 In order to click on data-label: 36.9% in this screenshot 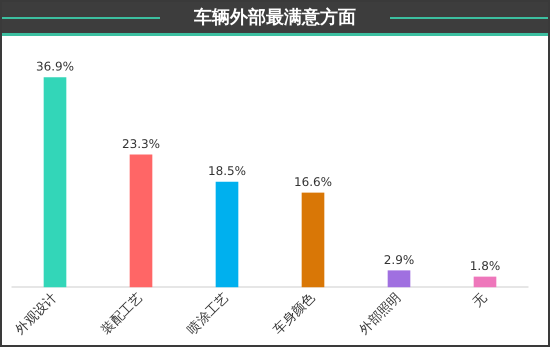, I will do `click(55, 67)`.